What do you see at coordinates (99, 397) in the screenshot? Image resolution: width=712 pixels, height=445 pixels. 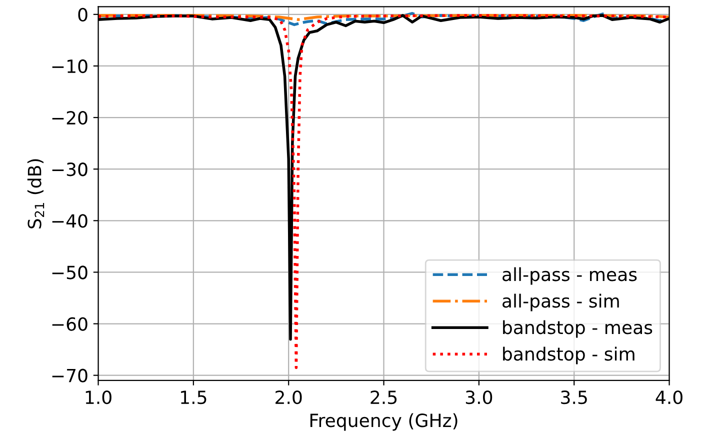 I see `x-tick-label: 1.0` at bounding box center [99, 397].